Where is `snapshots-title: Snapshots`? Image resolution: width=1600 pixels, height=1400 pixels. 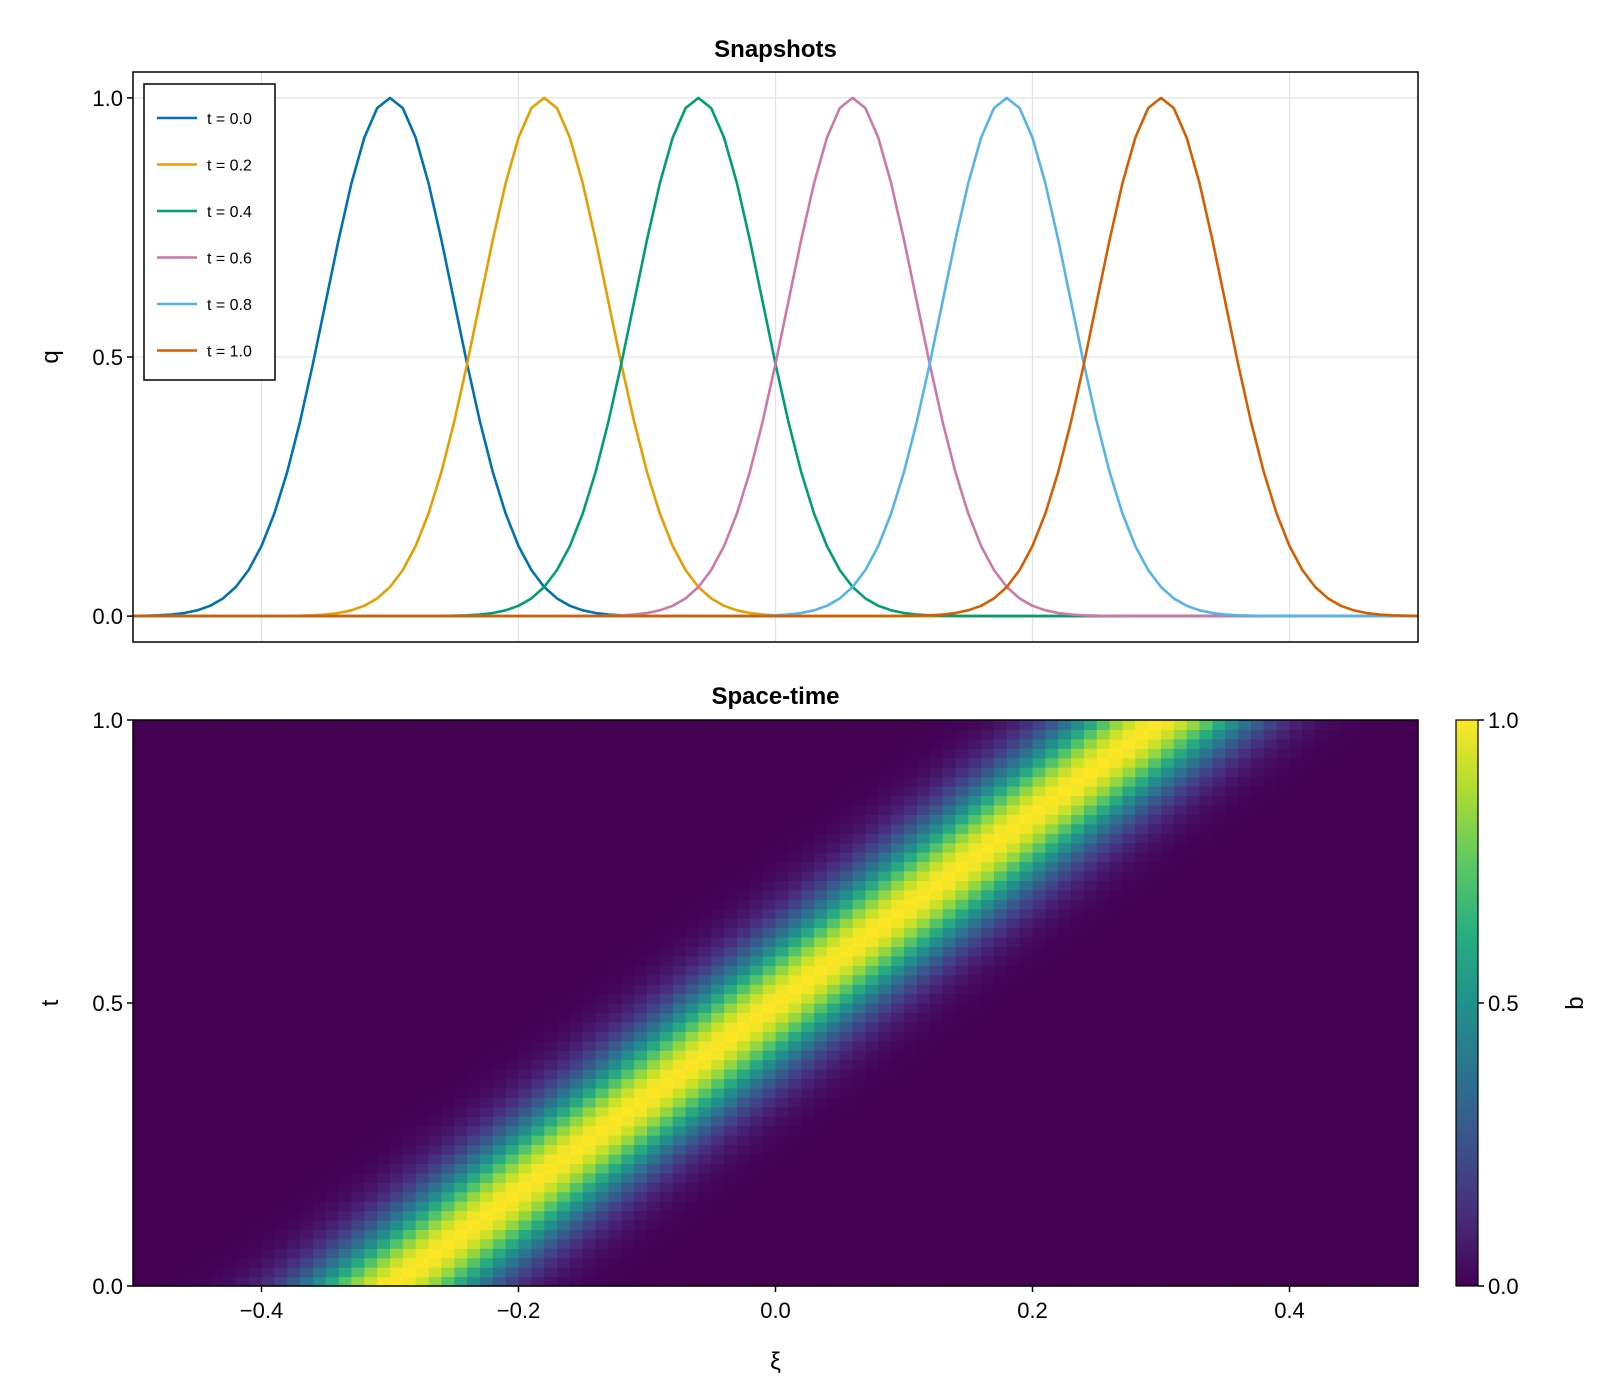
snapshots-title: Snapshots is located at coordinates (775, 49).